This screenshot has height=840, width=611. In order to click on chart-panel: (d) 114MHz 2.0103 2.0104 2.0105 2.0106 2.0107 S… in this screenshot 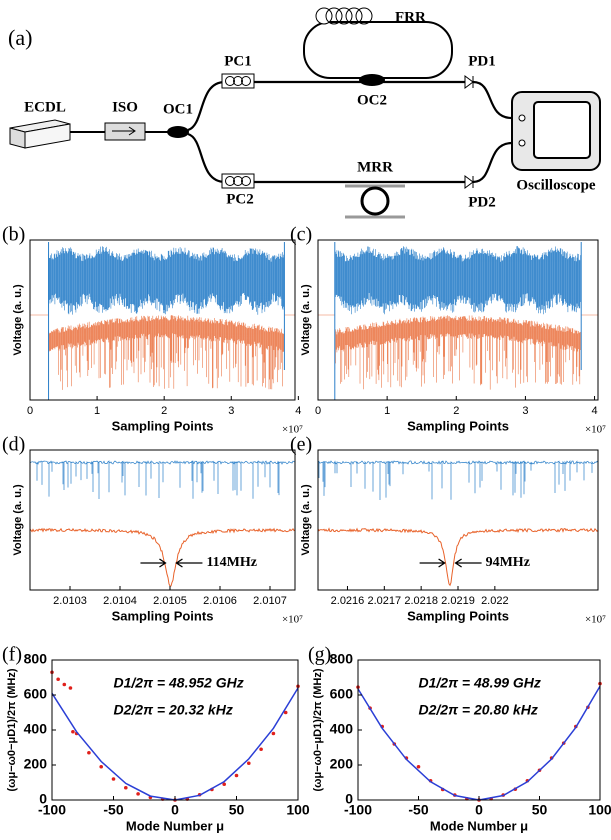, I will do `click(152, 530)`.